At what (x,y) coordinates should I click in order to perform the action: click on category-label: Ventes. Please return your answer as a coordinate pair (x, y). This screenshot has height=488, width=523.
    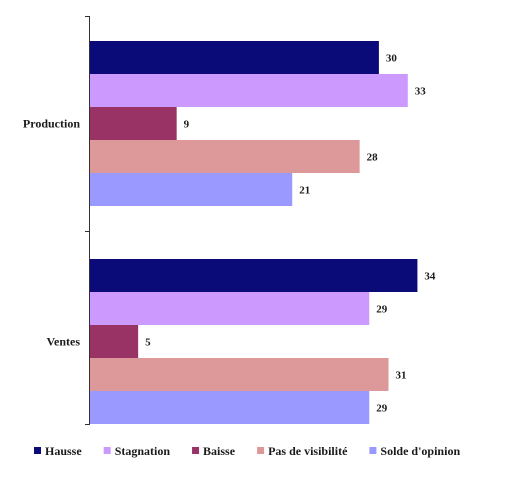
    Looking at the image, I should click on (63, 342).